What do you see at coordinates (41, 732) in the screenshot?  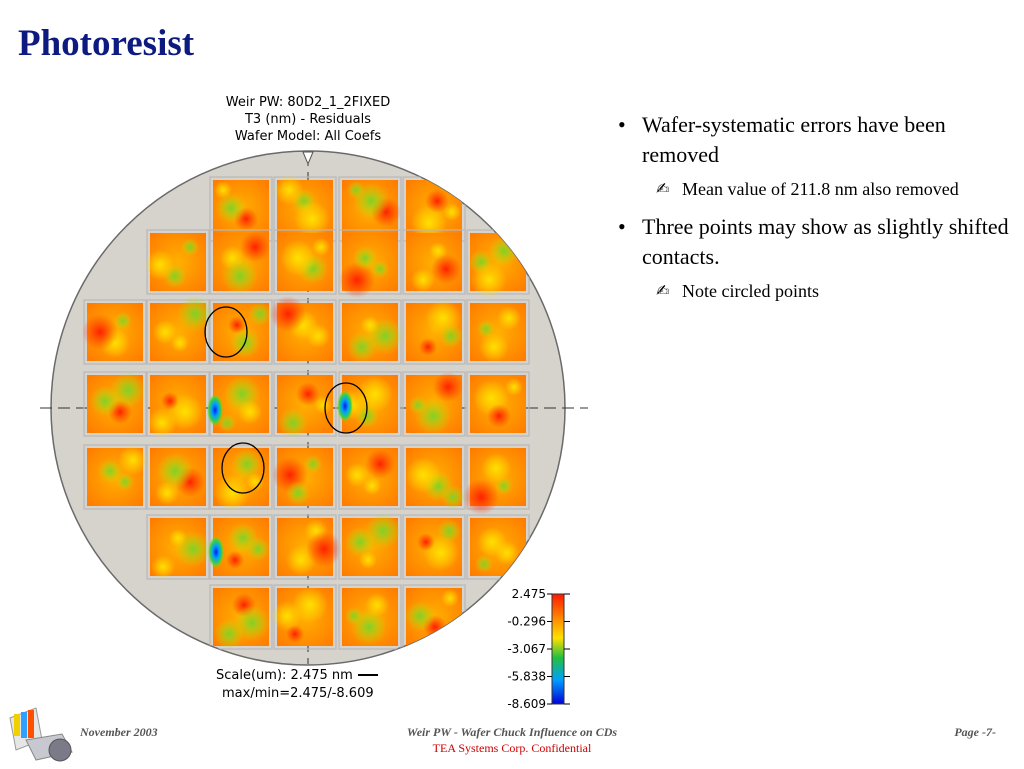 I see `tea-systems-logo` at bounding box center [41, 732].